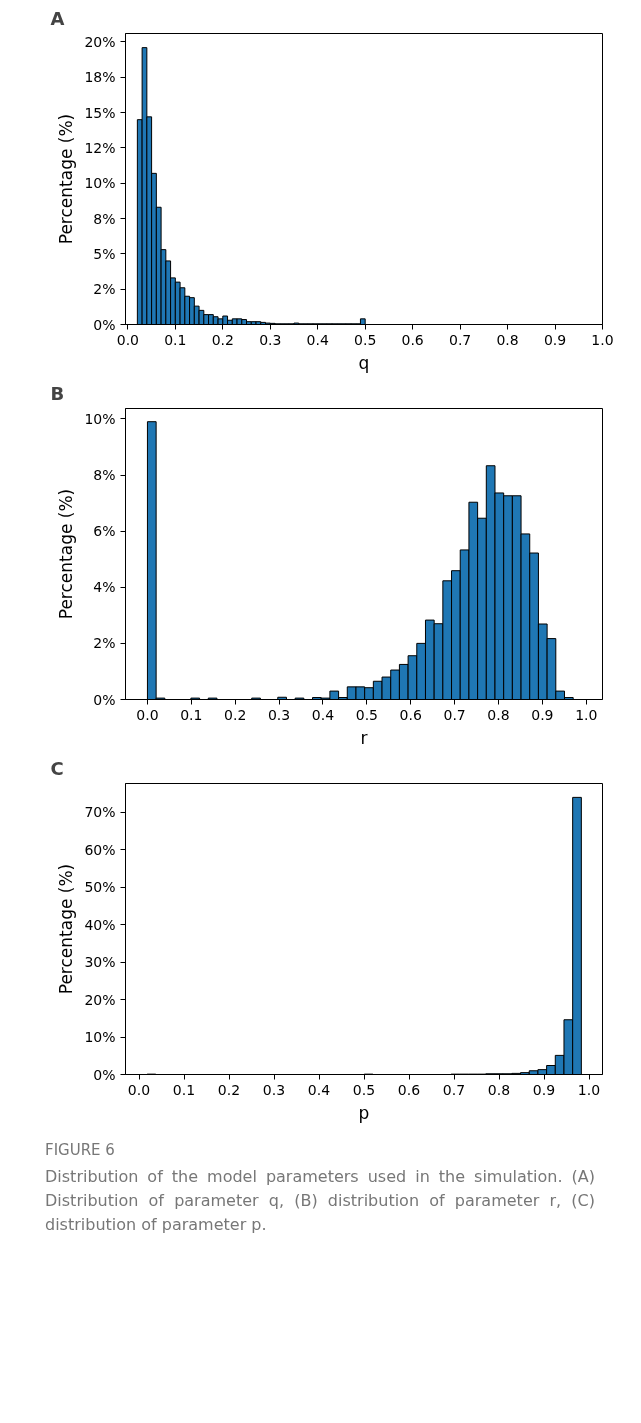 The width and height of the screenshot is (641, 1423). What do you see at coordinates (100, 77) in the screenshot?
I see `y-tick-label: 18%` at bounding box center [100, 77].